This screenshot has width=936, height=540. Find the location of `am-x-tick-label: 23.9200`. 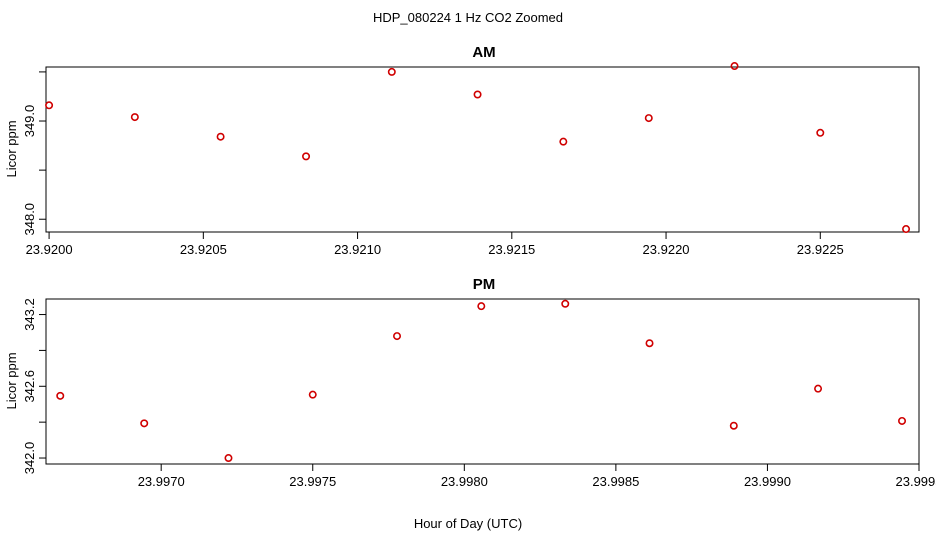

am-x-tick-label: 23.9200 is located at coordinates (49, 249).